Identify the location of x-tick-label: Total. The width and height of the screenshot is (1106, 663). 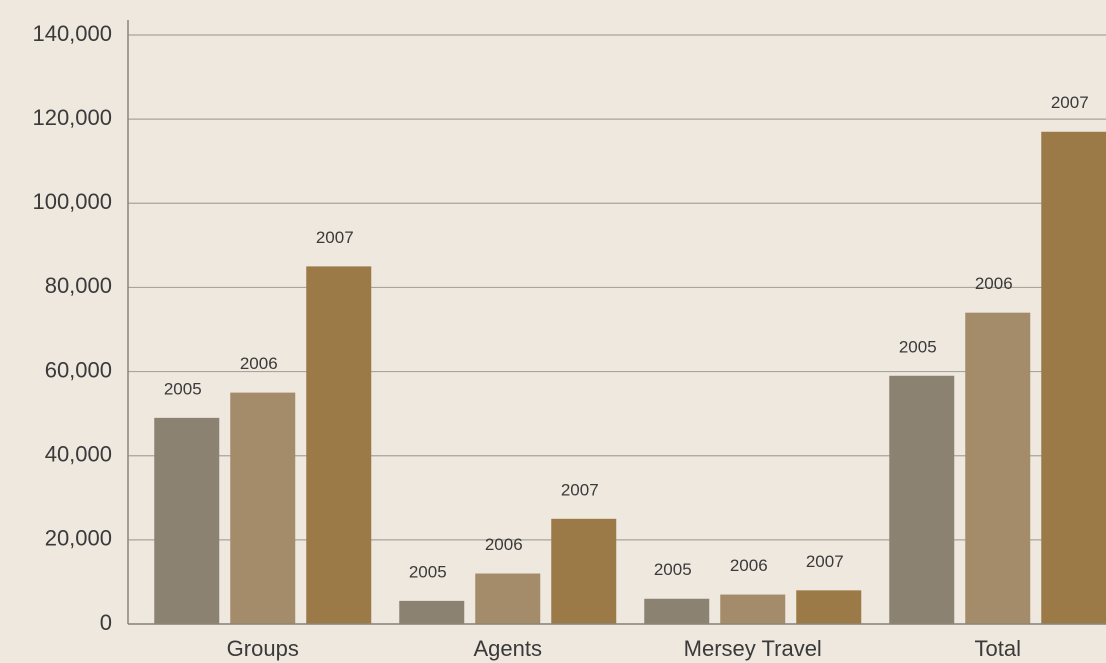
(998, 648).